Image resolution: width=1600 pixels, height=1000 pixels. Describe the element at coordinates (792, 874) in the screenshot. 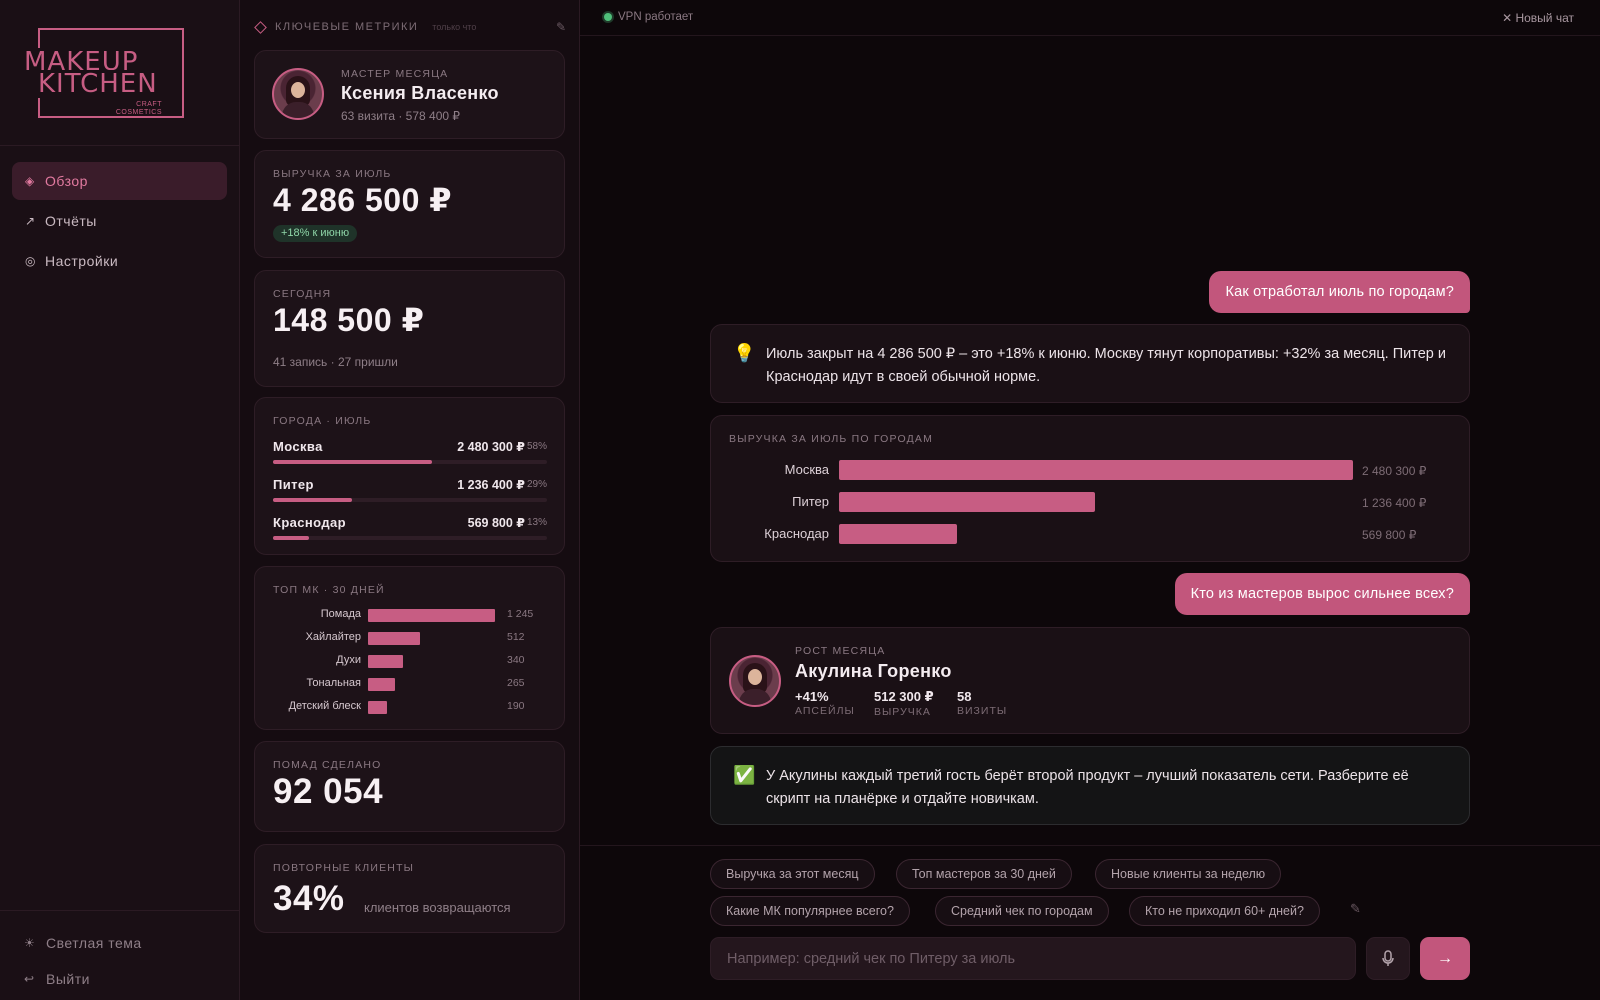

I see `suggestion-chip: Выручка за этот месяц` at that location.